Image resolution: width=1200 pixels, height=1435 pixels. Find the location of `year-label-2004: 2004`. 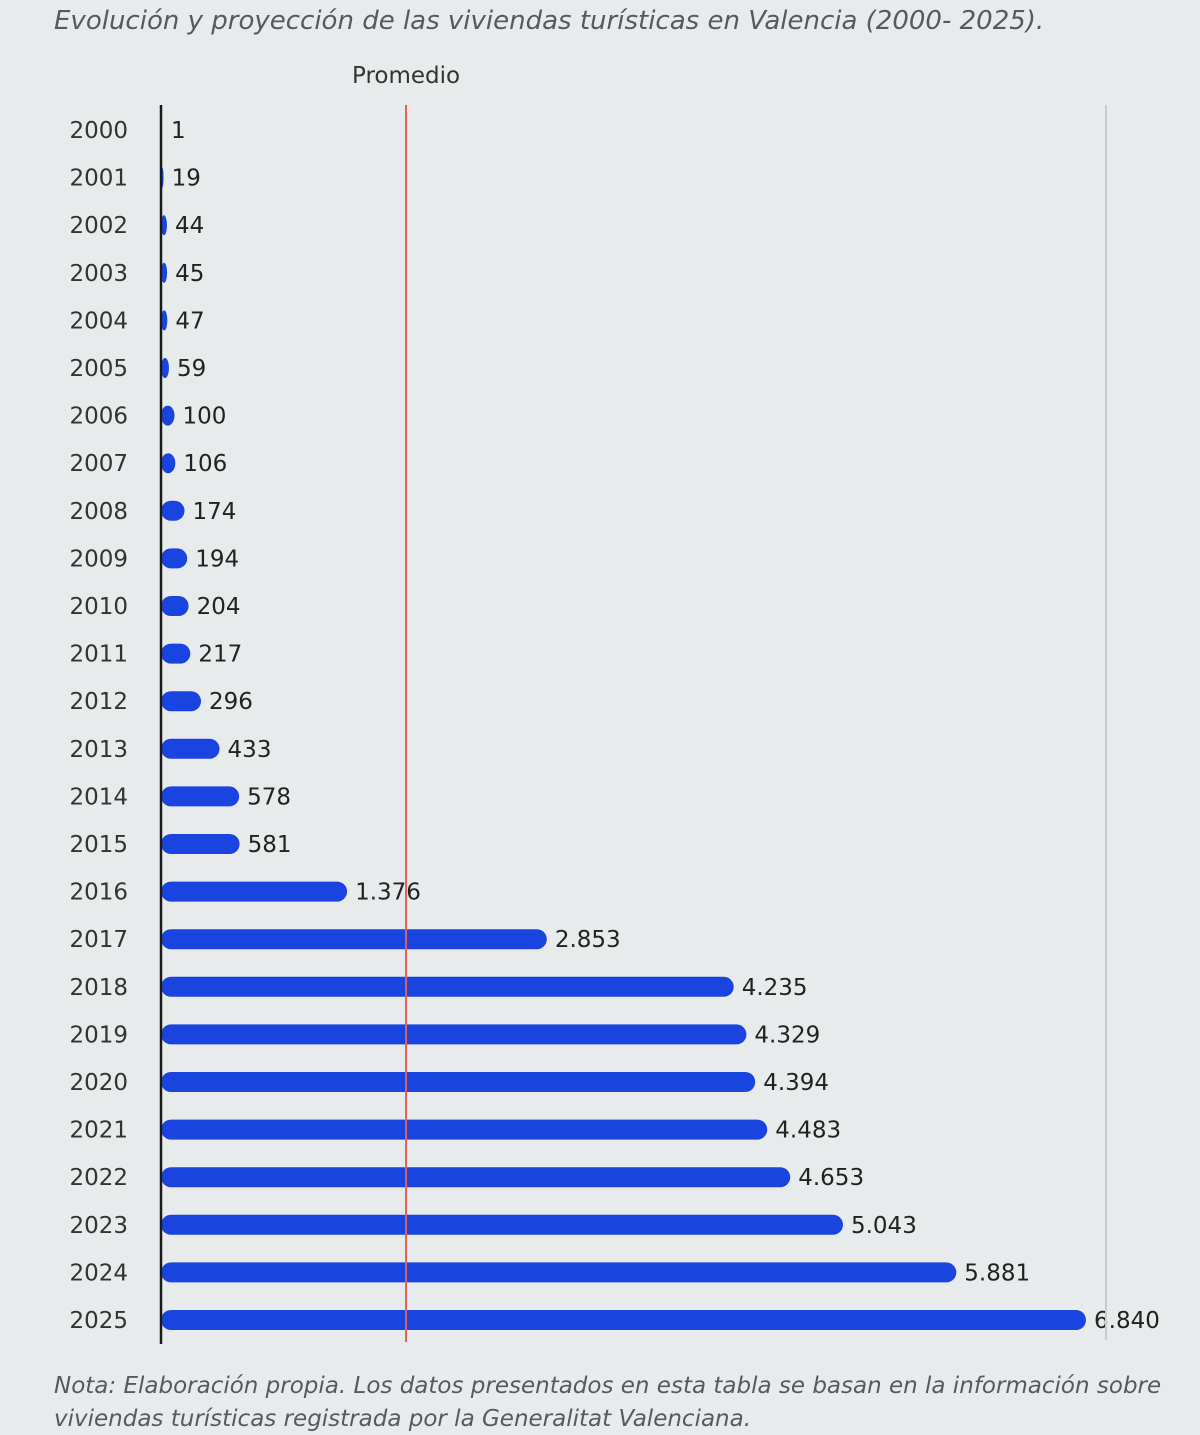

year-label-2004: 2004 is located at coordinates (98, 321).